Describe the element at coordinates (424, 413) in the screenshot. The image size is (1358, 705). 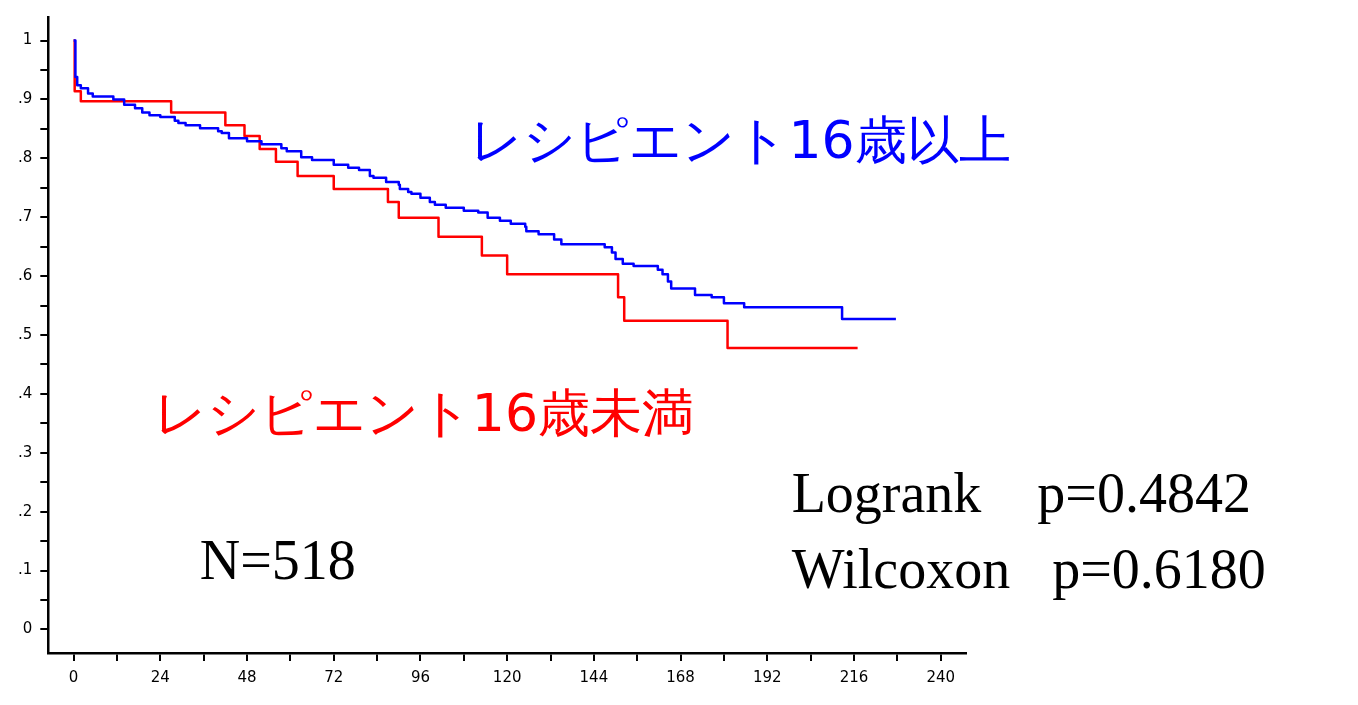
I see `series-label: レシピエント16歳未満` at that location.